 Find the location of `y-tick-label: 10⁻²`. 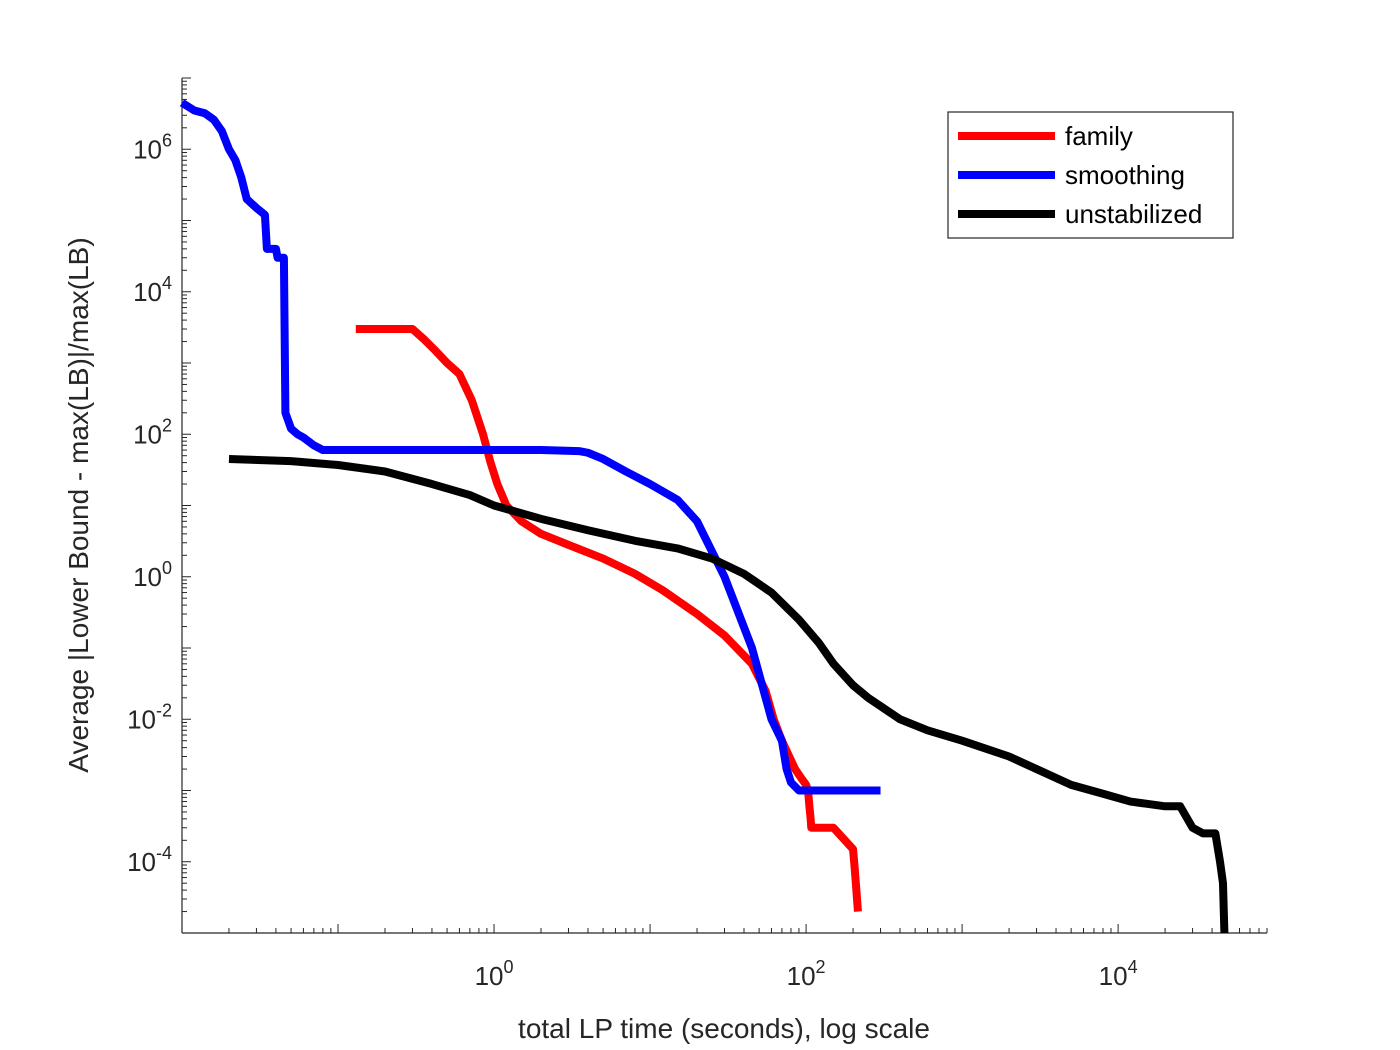

y-tick-label: 10⁻² is located at coordinates (149, 717).